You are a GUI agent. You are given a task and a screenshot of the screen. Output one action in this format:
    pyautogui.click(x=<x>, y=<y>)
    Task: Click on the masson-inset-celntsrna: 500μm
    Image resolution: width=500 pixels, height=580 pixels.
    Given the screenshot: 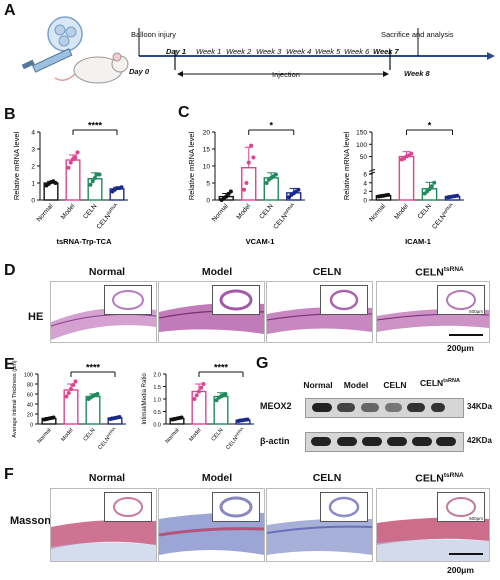 What is the action you would take?
    pyautogui.click(x=461, y=507)
    